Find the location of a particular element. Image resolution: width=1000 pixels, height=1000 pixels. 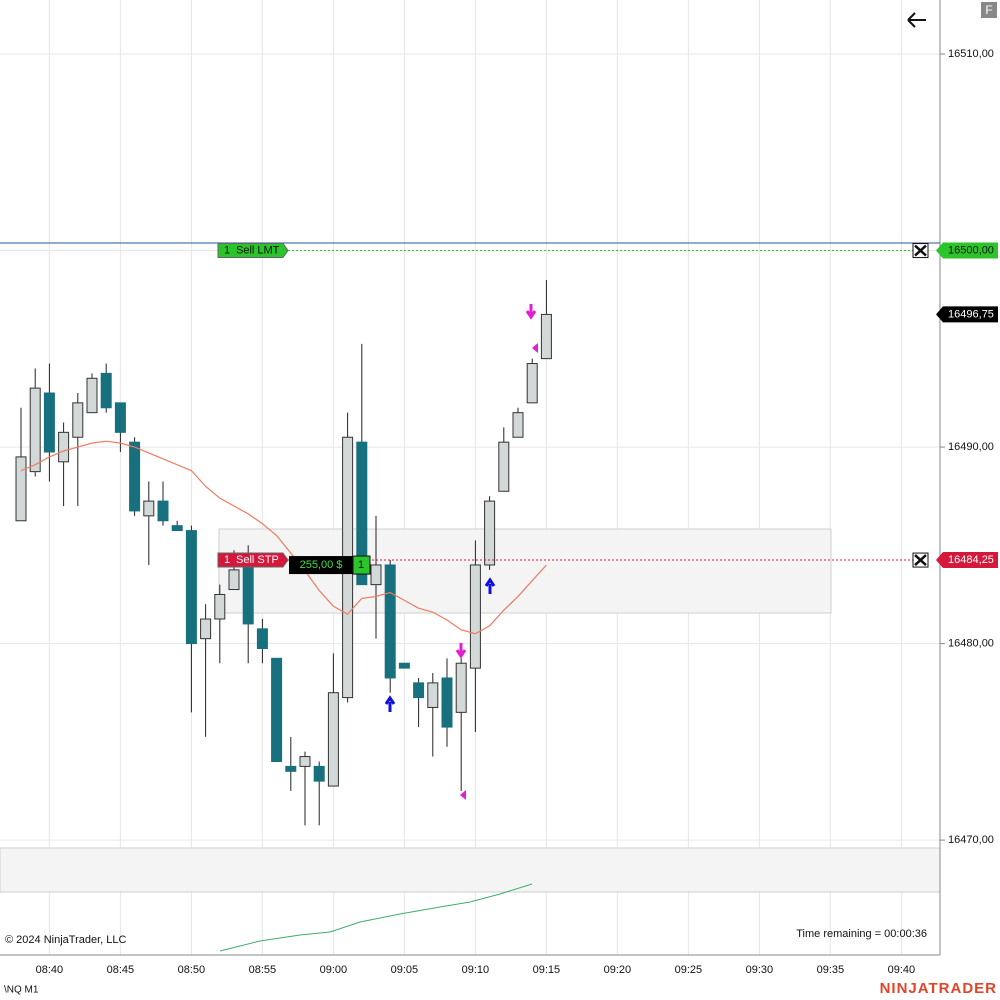

position-pnl-box is located at coordinates (321, 565).